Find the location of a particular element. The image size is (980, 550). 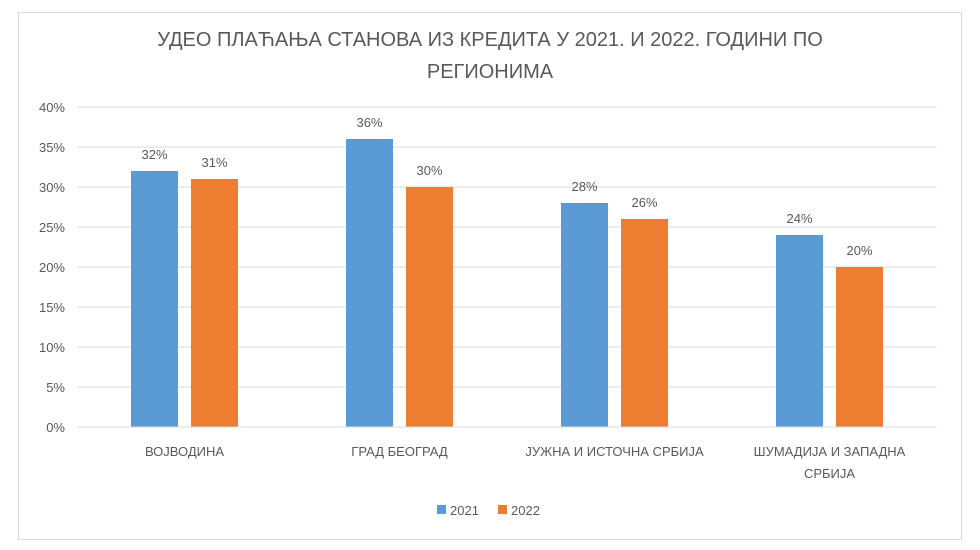

legend-swatch-2021 is located at coordinates (441, 509).